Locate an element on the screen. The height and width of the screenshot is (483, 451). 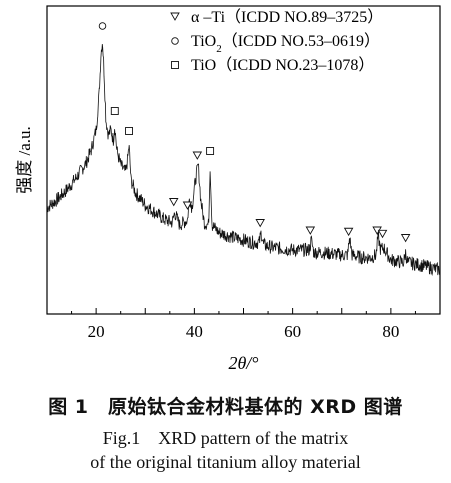
x-axis-label: 2θ/° is located at coordinates (243, 363).